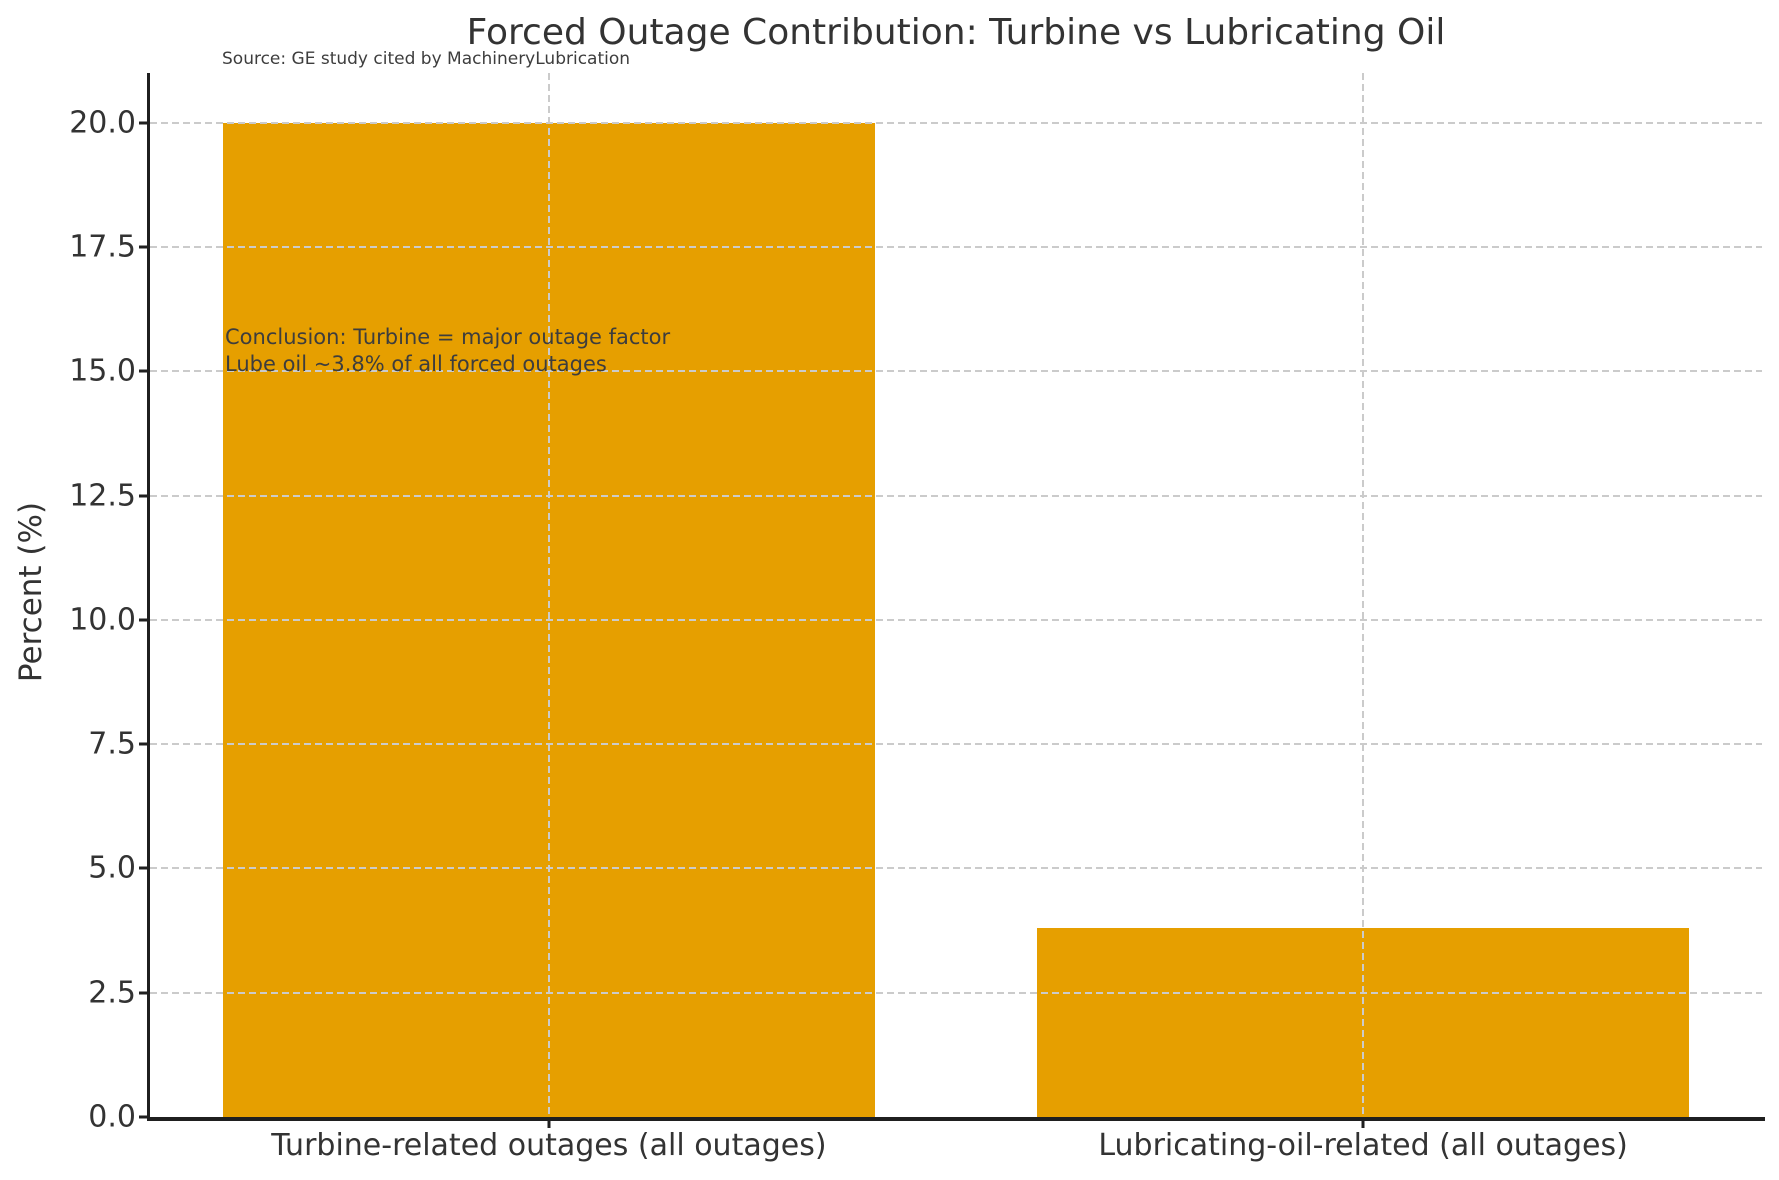 This screenshot has width=1779, height=1180. I want to click on annotation-line-2: Lube oil ~3.8% of all forced outages, so click(416, 364).